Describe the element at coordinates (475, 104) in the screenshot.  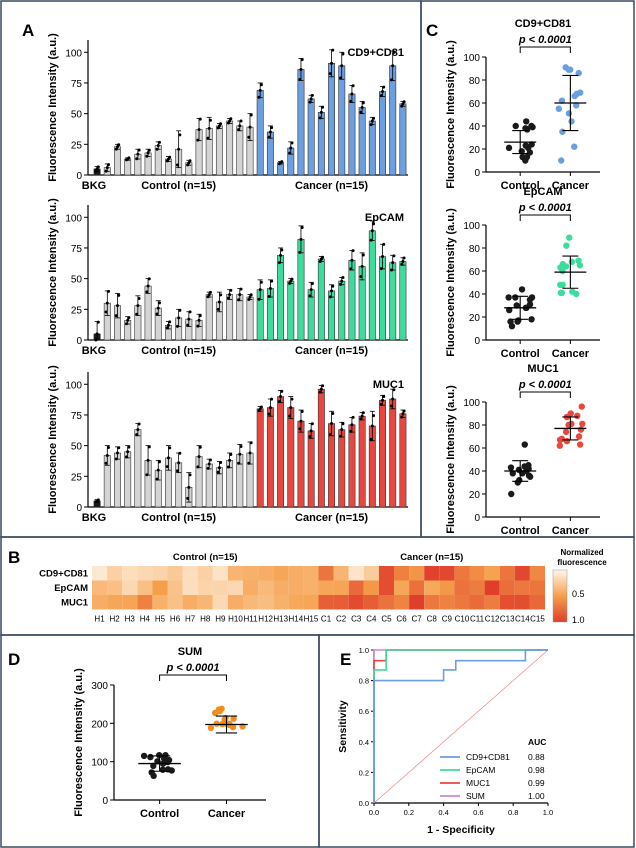
I see `y-tick-label: 60` at that location.